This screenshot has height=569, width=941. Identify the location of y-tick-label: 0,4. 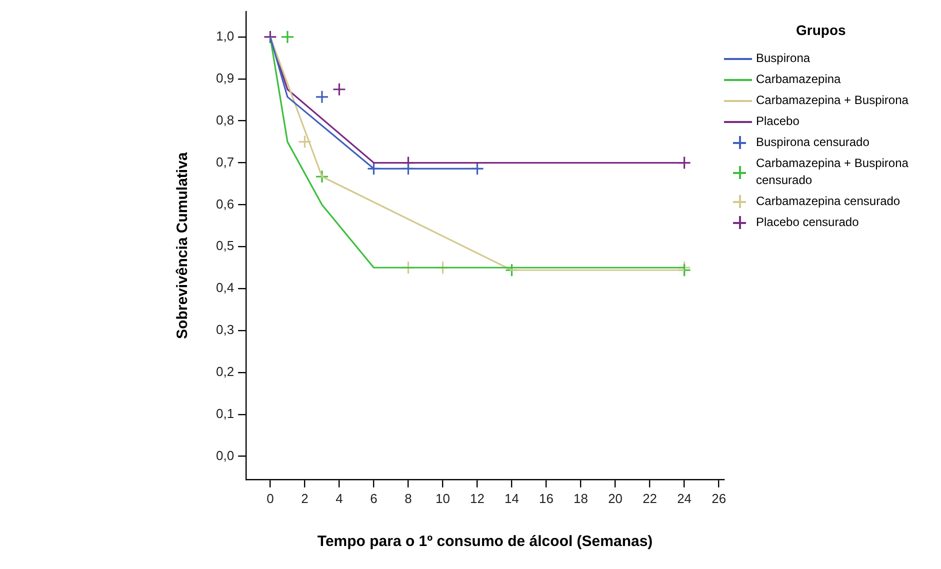
(225, 288).